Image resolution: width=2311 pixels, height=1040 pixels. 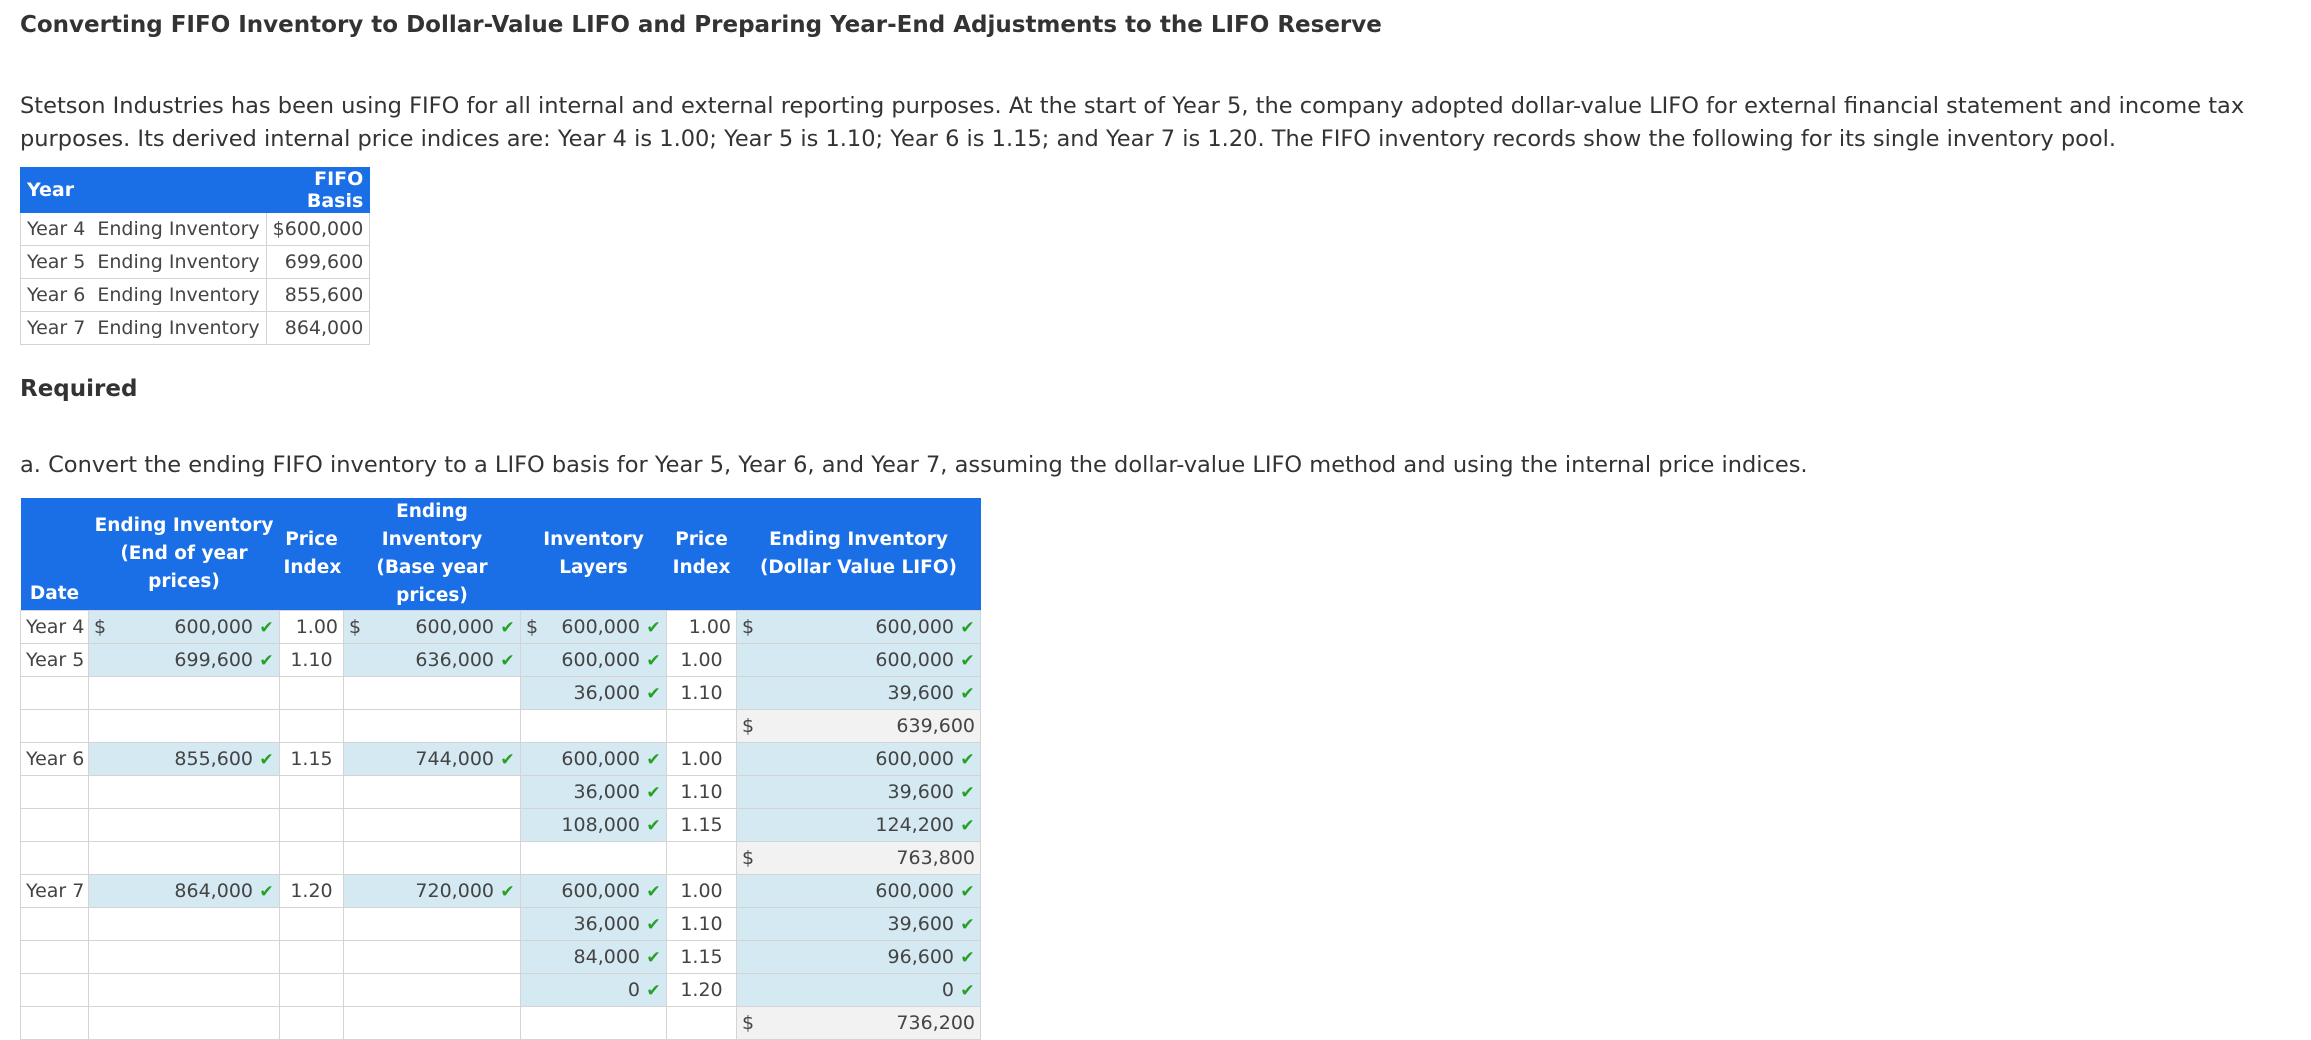 What do you see at coordinates (143, 190) in the screenshot?
I see `fifo-header-year: Year` at bounding box center [143, 190].